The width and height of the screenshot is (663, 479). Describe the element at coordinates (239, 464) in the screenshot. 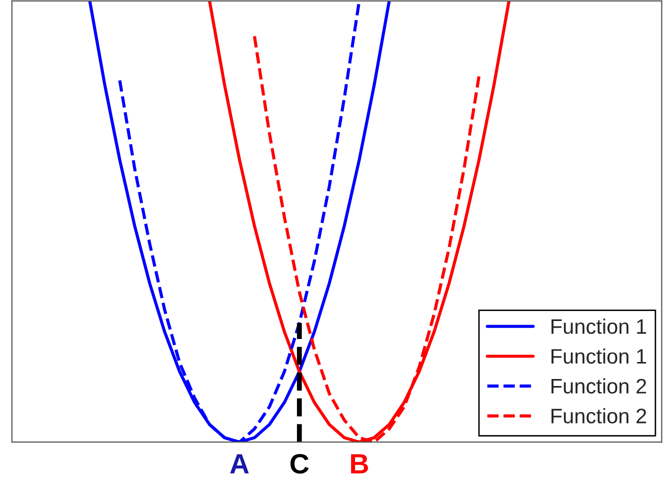

I see `text: A` at that location.